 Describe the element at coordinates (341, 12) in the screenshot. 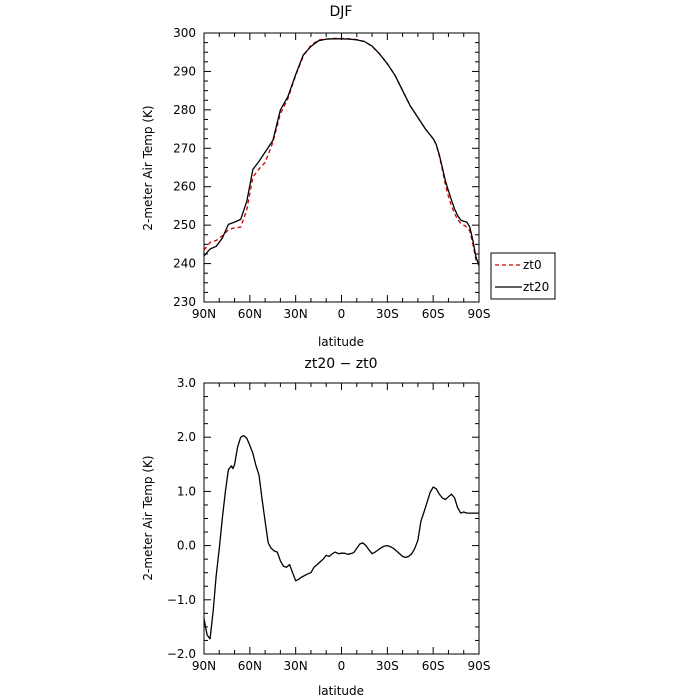

I see `panel-title: DJF` at that location.